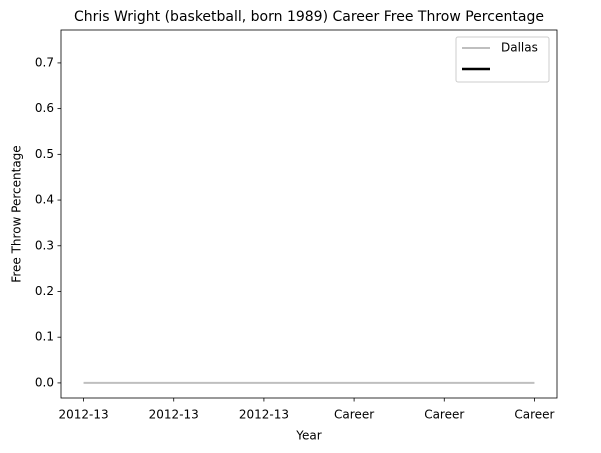 This screenshot has height=453, width=601. Describe the element at coordinates (17, 213) in the screenshot. I see `y-axis-label: Free Throw Percentage` at that location.